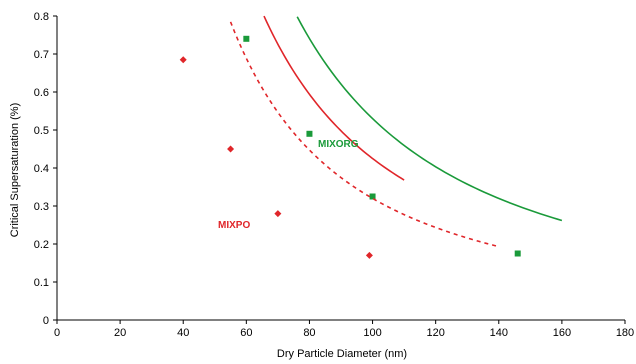 This screenshot has height=364, width=636. I want to click on x-tick-label: 0, so click(57, 333).